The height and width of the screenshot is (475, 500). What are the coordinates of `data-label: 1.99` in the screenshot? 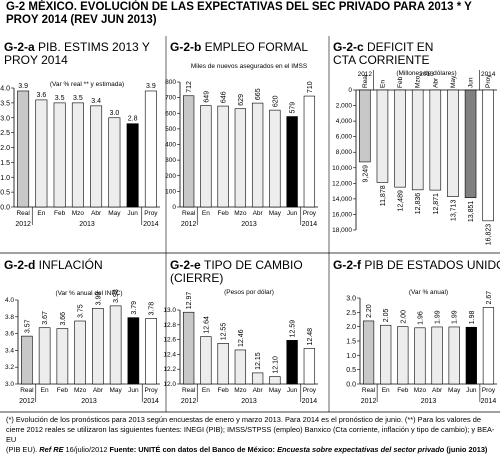 It's located at (455, 317).